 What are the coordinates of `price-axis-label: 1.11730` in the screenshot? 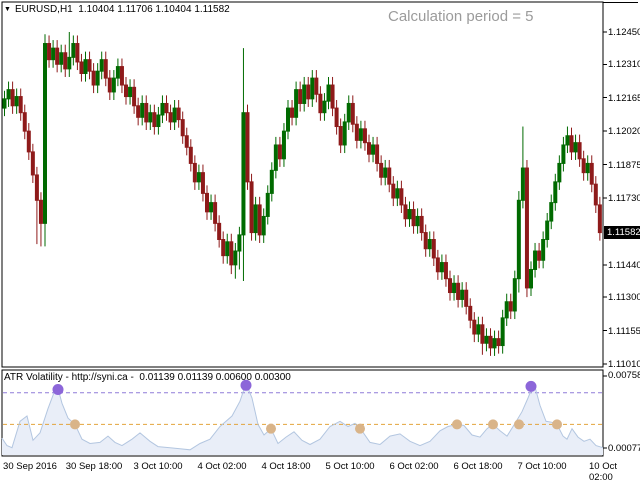 It's located at (624, 198).